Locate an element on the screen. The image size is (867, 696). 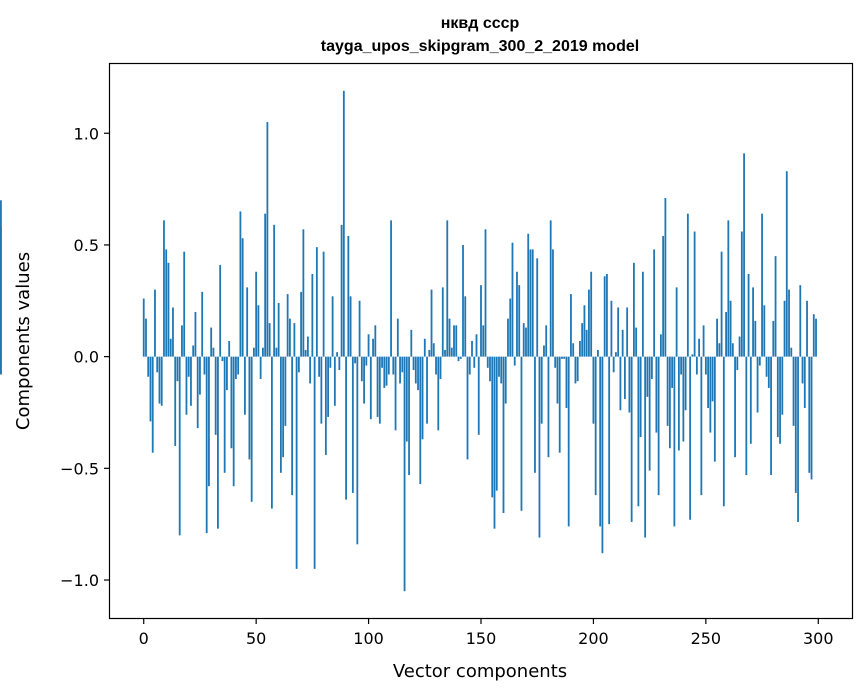
x-tick-label: 50 is located at coordinates (256, 638).